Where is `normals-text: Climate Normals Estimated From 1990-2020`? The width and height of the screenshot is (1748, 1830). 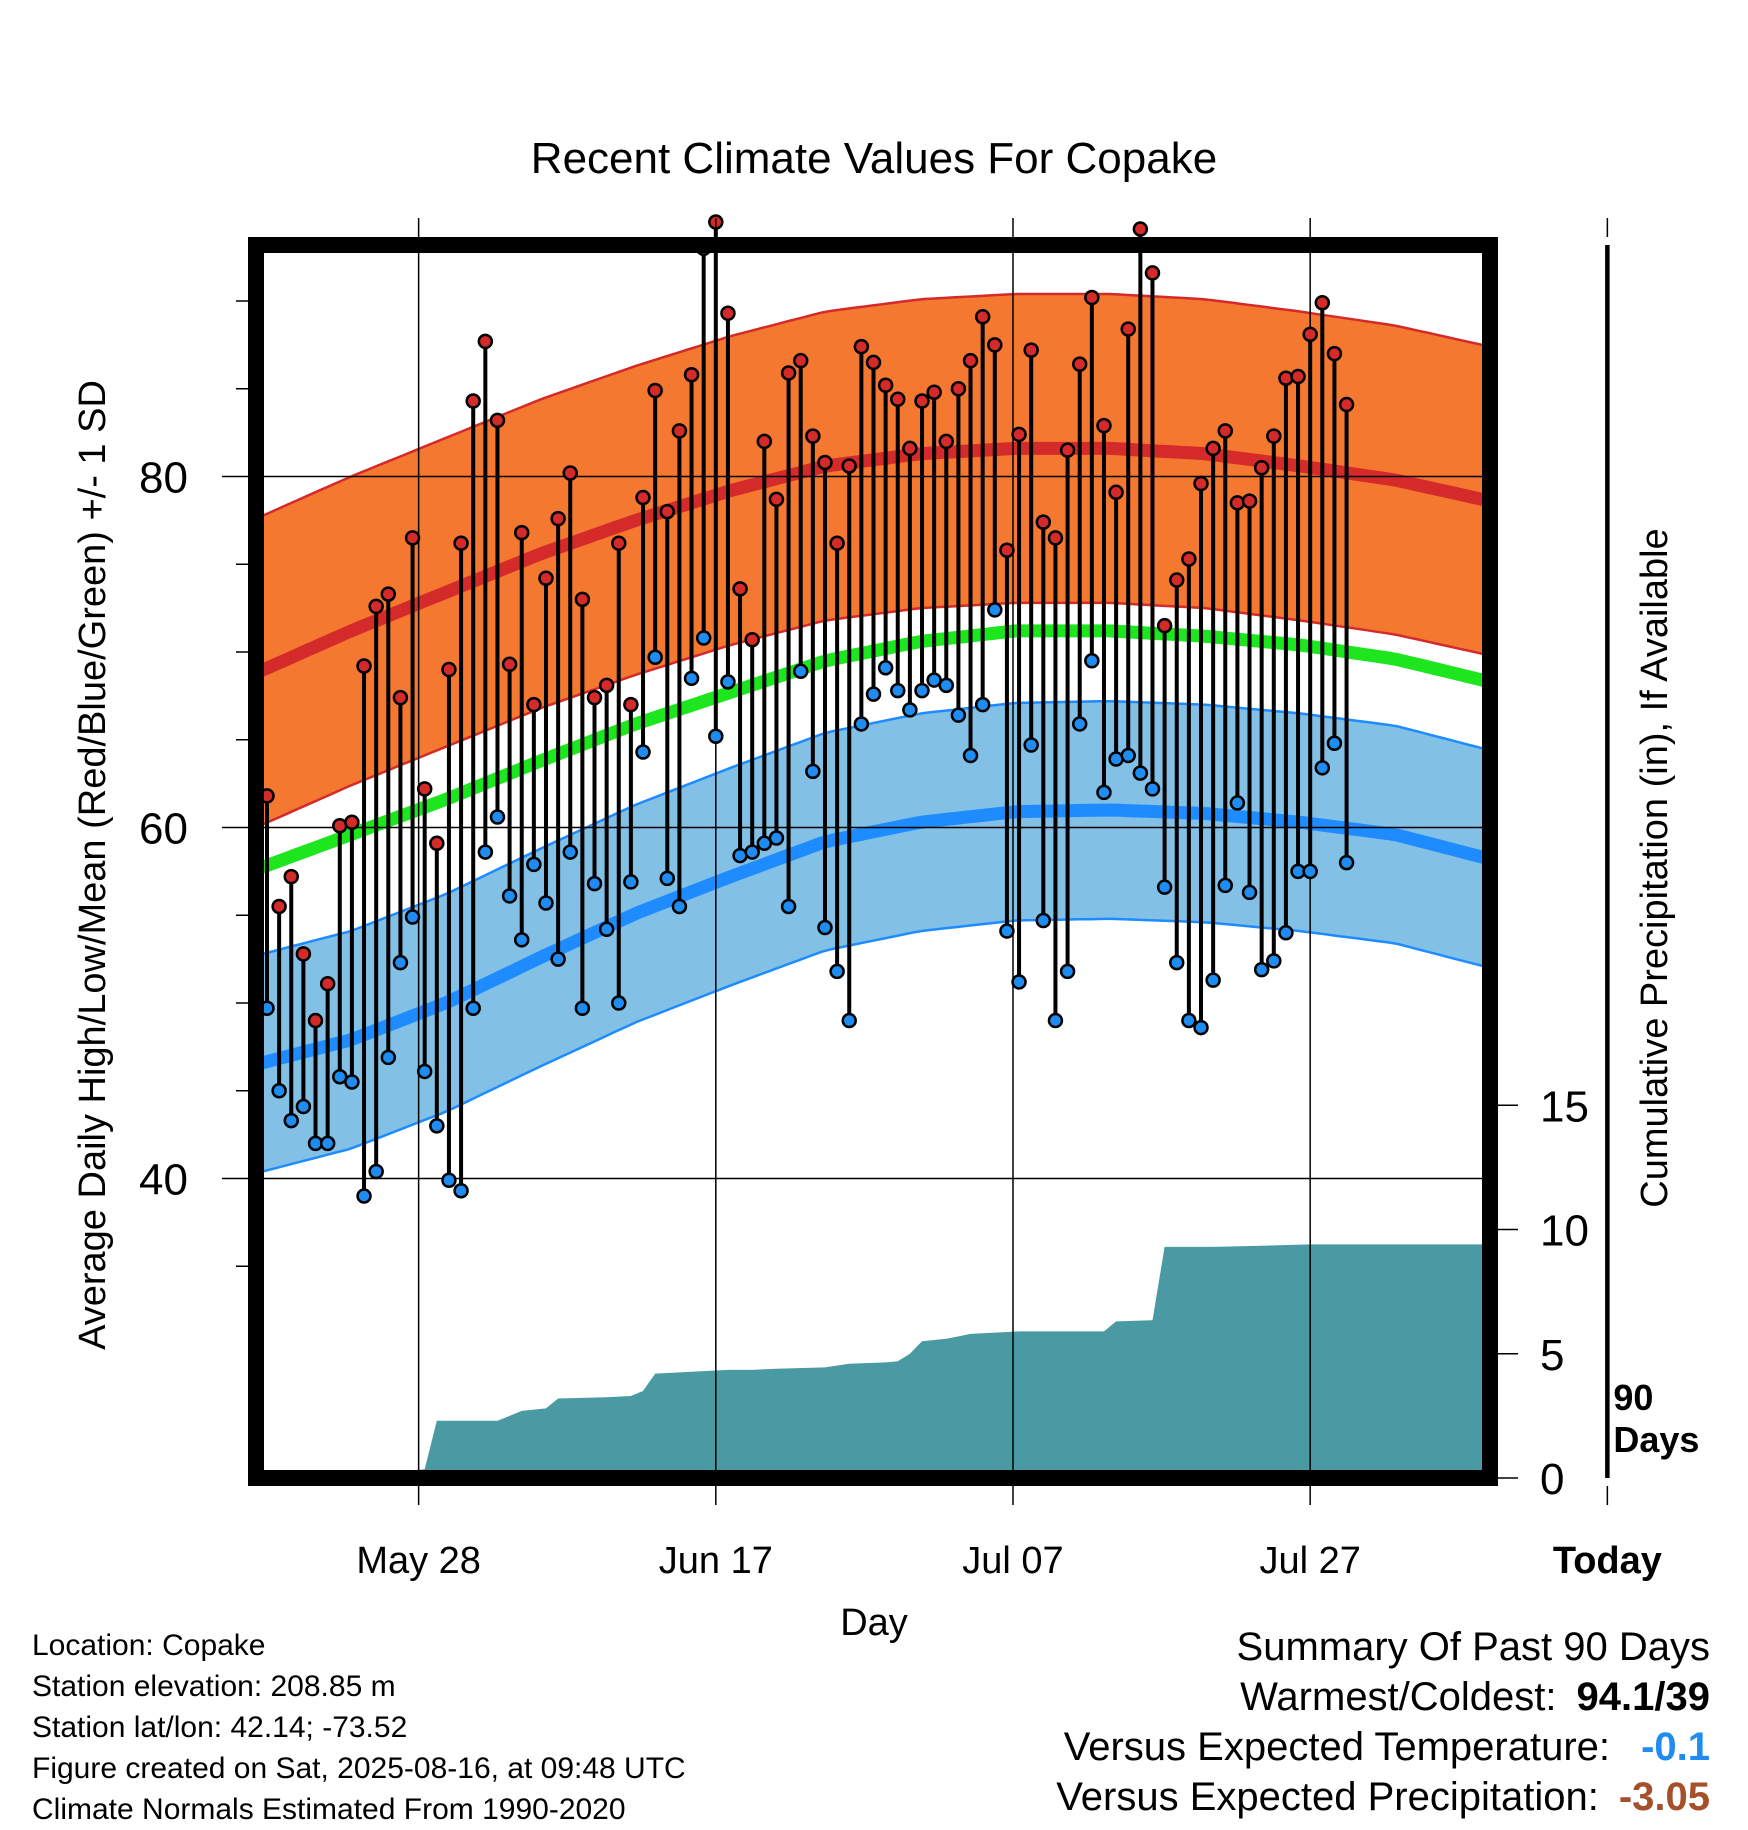 normals-text: Climate Normals Estimated From 1990-2020 is located at coordinates (329, 1809).